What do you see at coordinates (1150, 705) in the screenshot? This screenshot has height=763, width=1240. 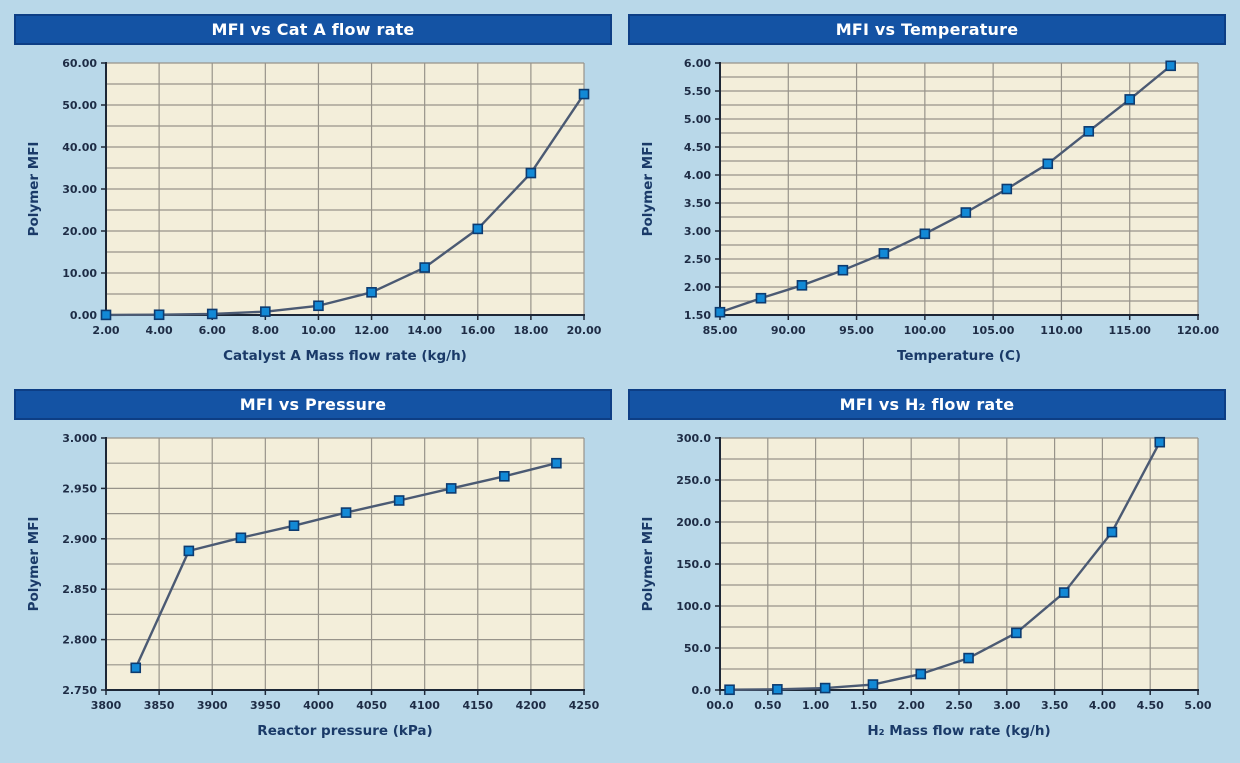 I see `x-tick-label: 4.50` at bounding box center [1150, 705].